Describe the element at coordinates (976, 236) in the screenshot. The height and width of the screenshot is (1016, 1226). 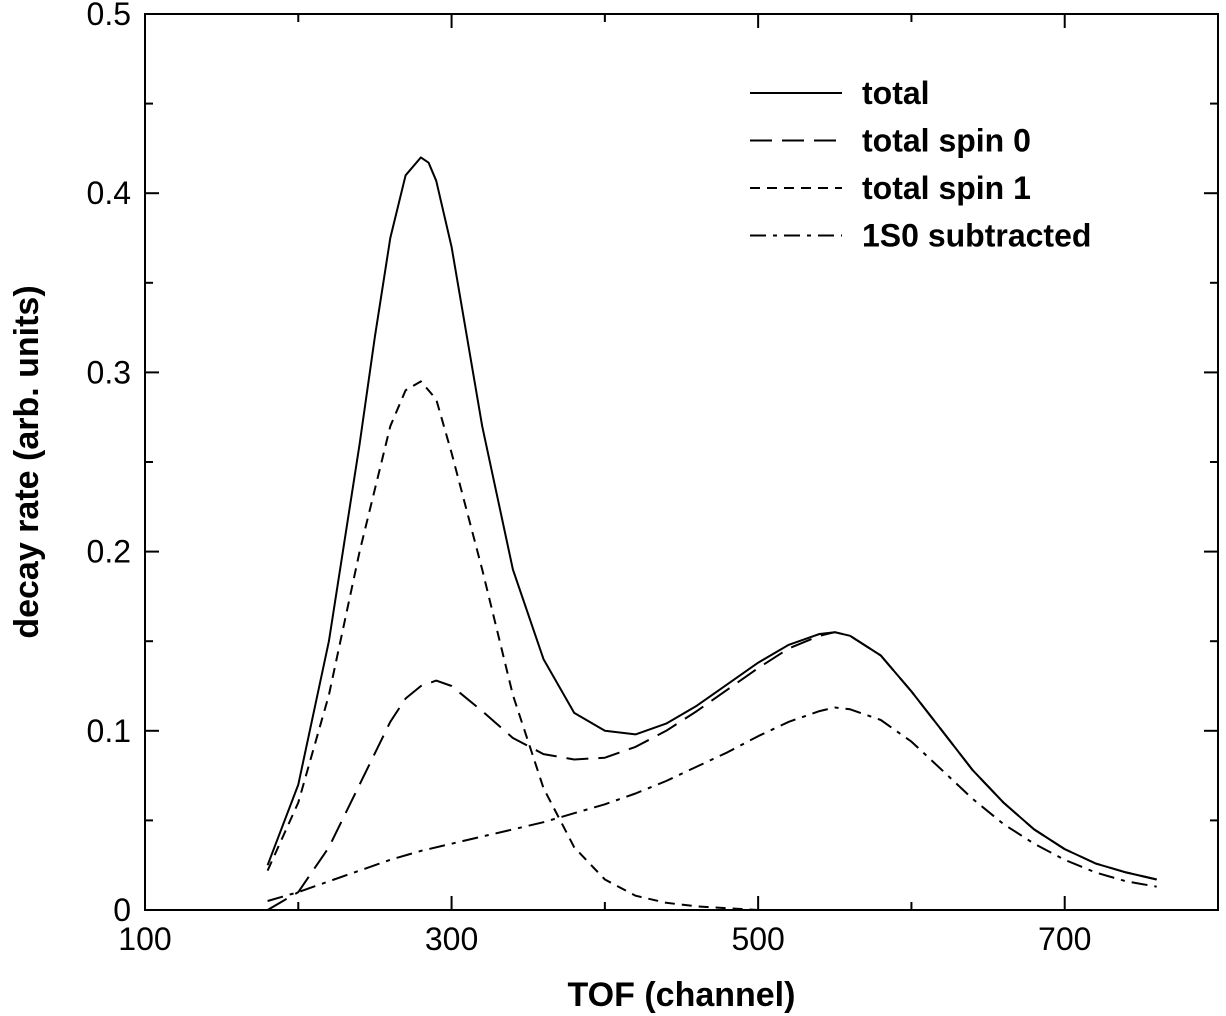
I see `legend-label-1s0-subtracted: 1S0 subtracted` at that location.